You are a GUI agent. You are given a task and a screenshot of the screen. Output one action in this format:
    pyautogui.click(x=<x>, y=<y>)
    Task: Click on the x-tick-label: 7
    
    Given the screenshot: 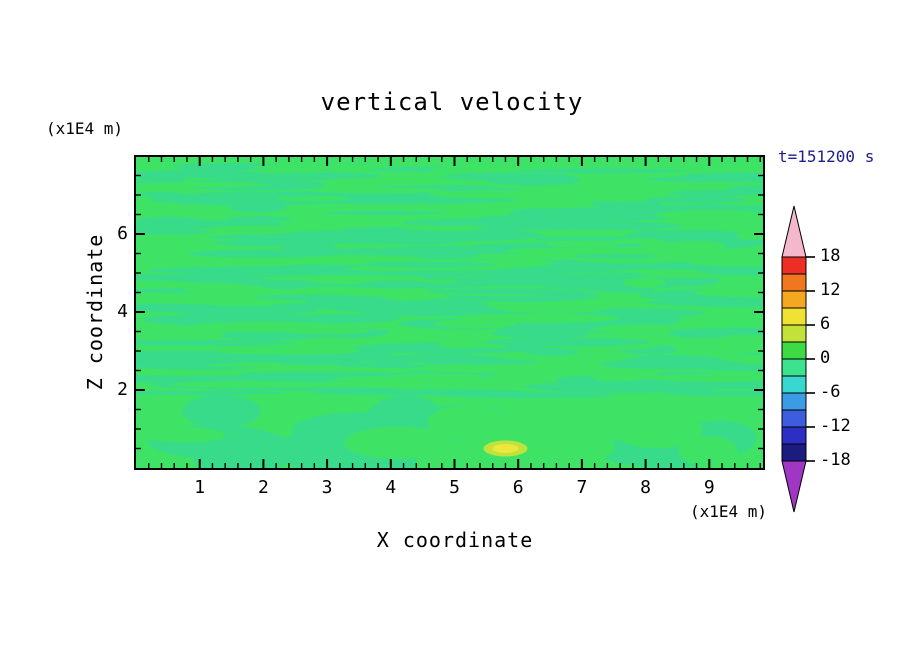 What is the action you would take?
    pyautogui.click(x=582, y=487)
    